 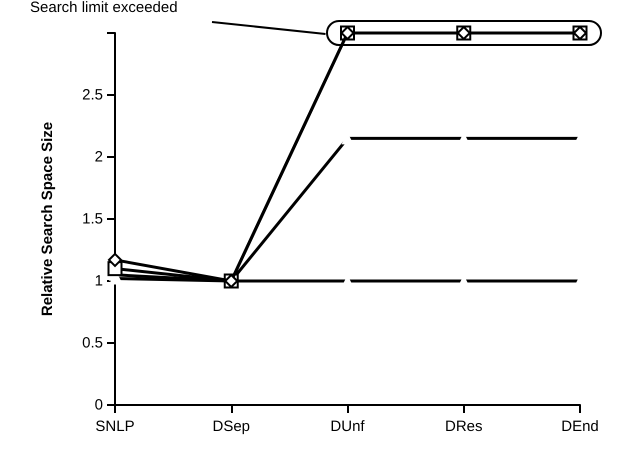 I want to click on x-tick-label: DRes, so click(x=463, y=426).